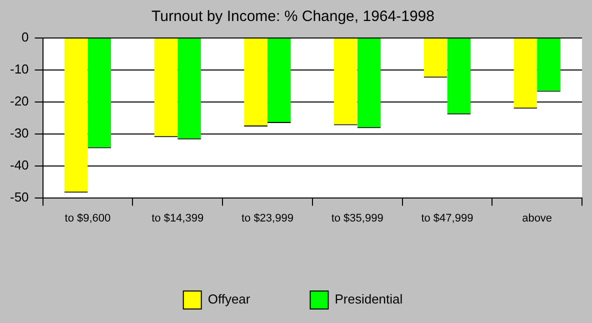 The width and height of the screenshot is (592, 323). What do you see at coordinates (267, 218) in the screenshot?
I see `x-tick-label: to $23,999` at bounding box center [267, 218].